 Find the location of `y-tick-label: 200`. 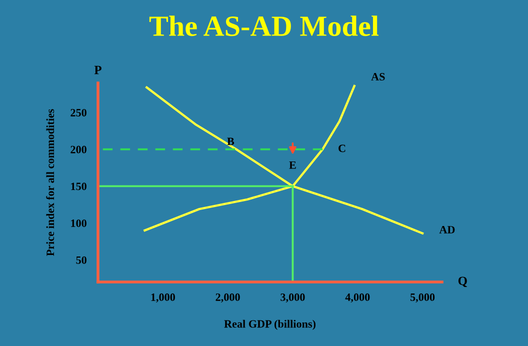

y-tick-label: 200 is located at coordinates (78, 150).